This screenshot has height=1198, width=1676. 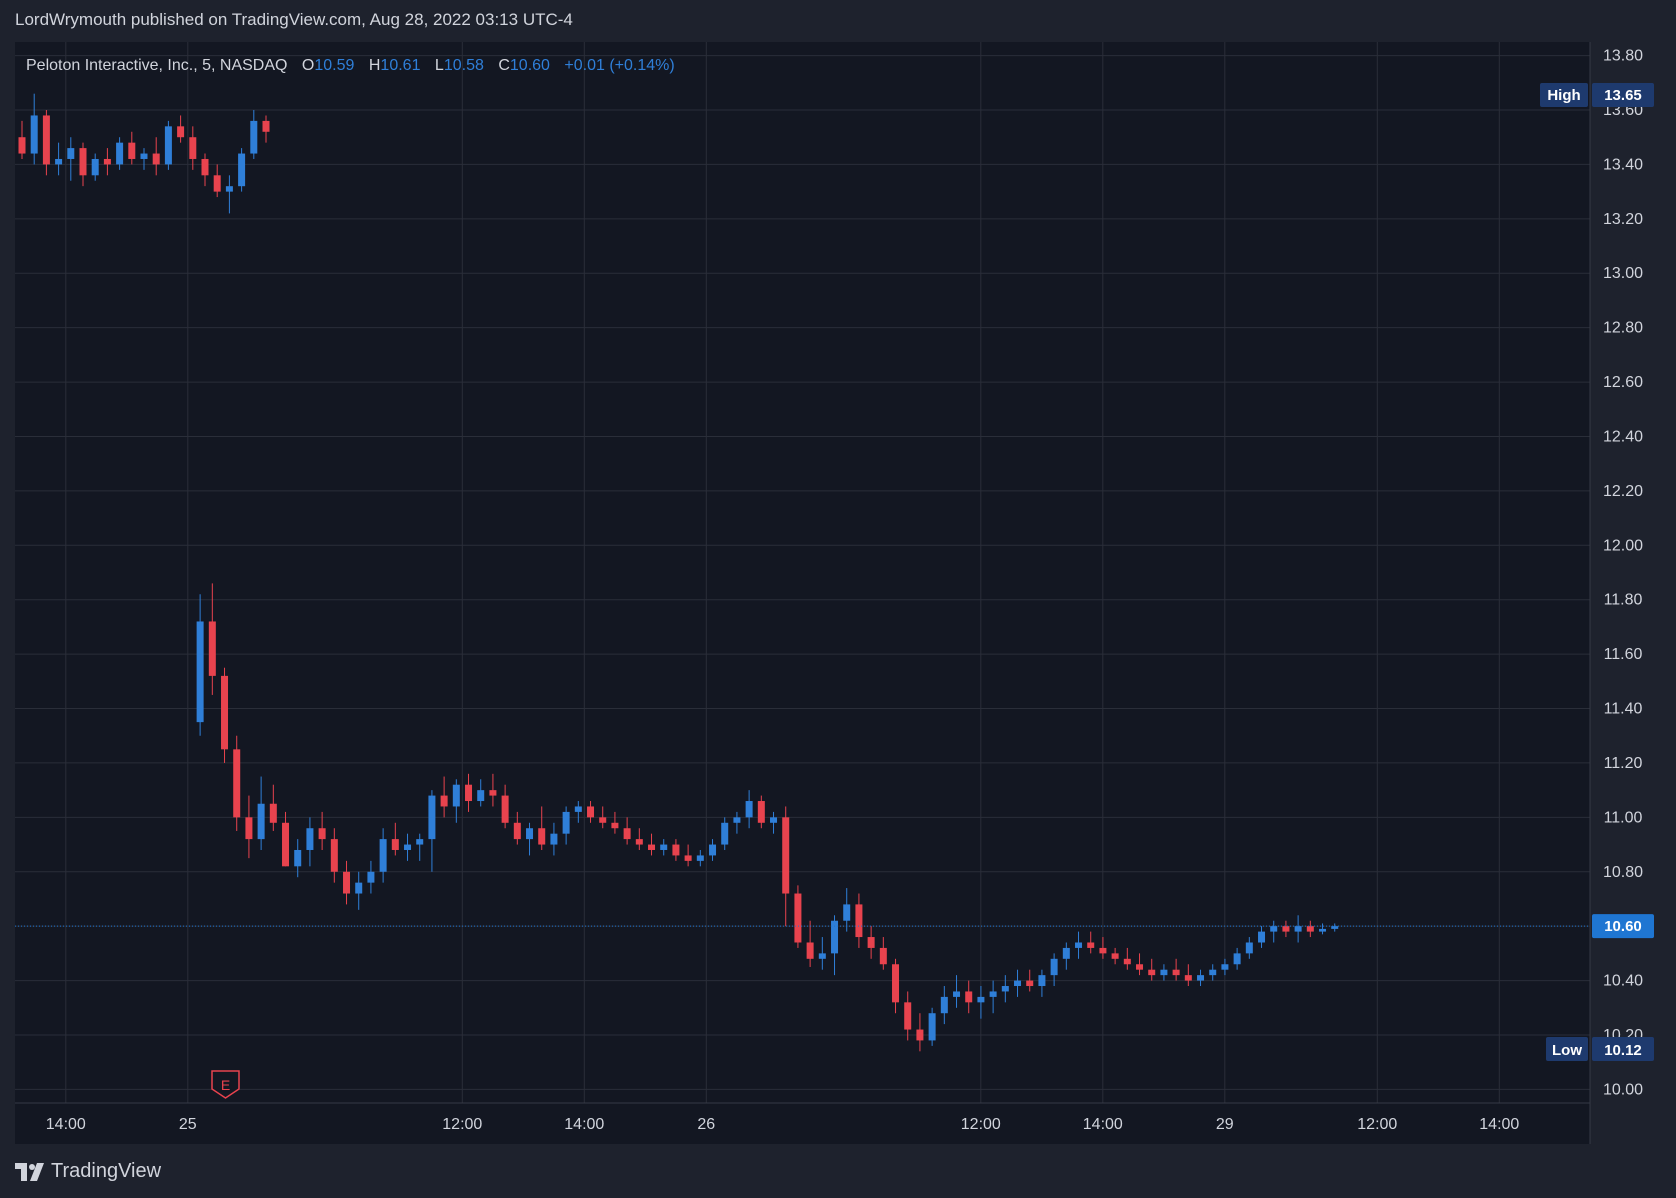 What do you see at coordinates (1623, 56) in the screenshot?
I see `y-tick-label: 13.80` at bounding box center [1623, 56].